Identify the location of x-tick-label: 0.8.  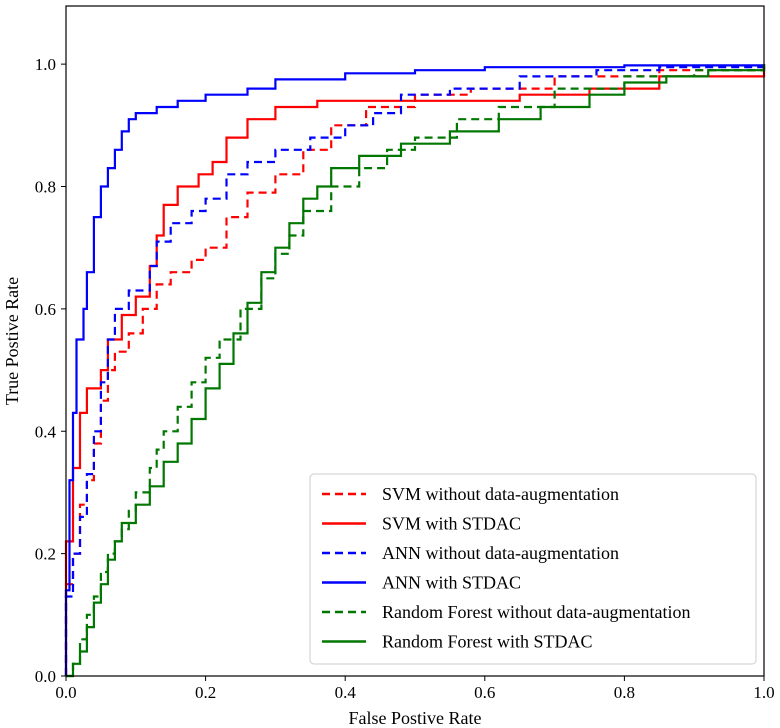
(624, 692).